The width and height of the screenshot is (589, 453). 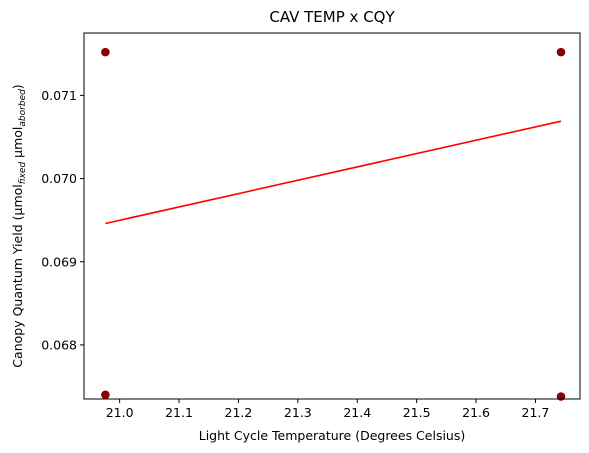 What do you see at coordinates (59, 95) in the screenshot?
I see `y-tick-label: 0.071` at bounding box center [59, 95].